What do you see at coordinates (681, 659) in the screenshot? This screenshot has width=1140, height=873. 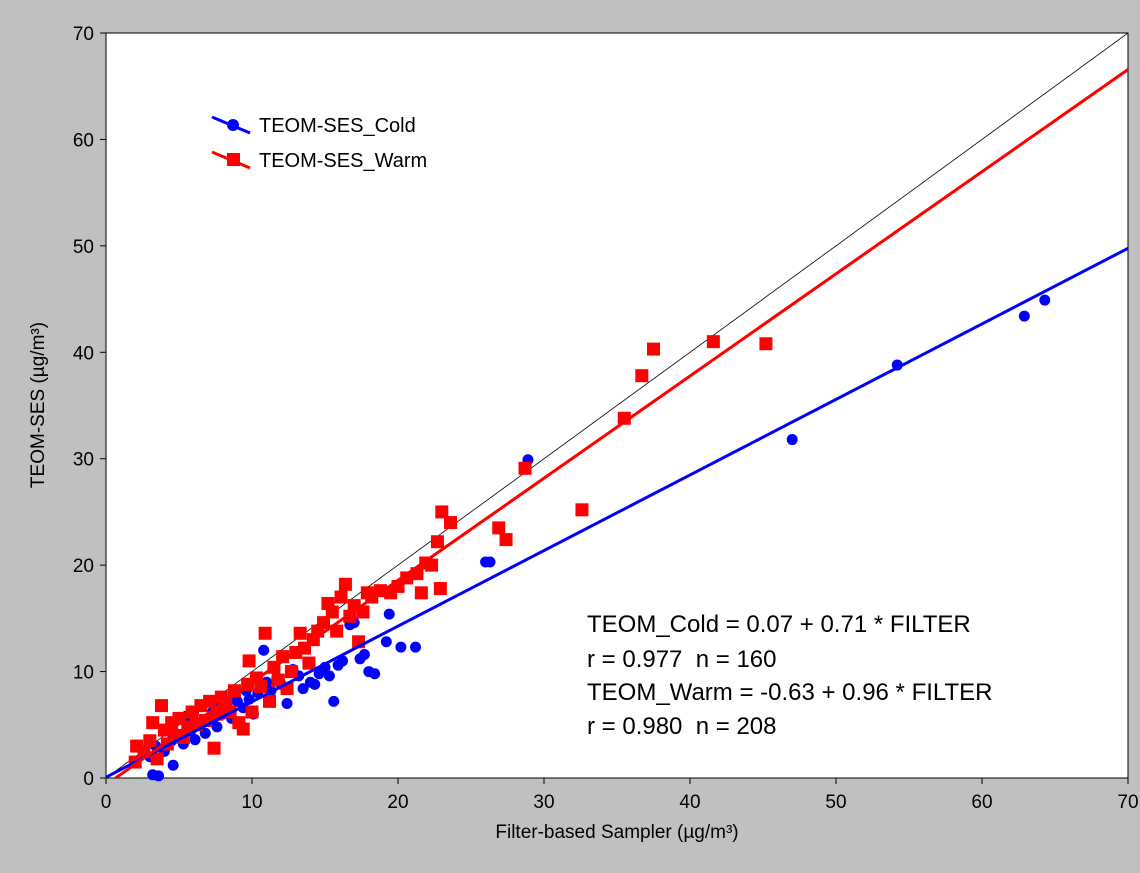 I see `annotation-line: r = 0.977 n = 160` at bounding box center [681, 659].